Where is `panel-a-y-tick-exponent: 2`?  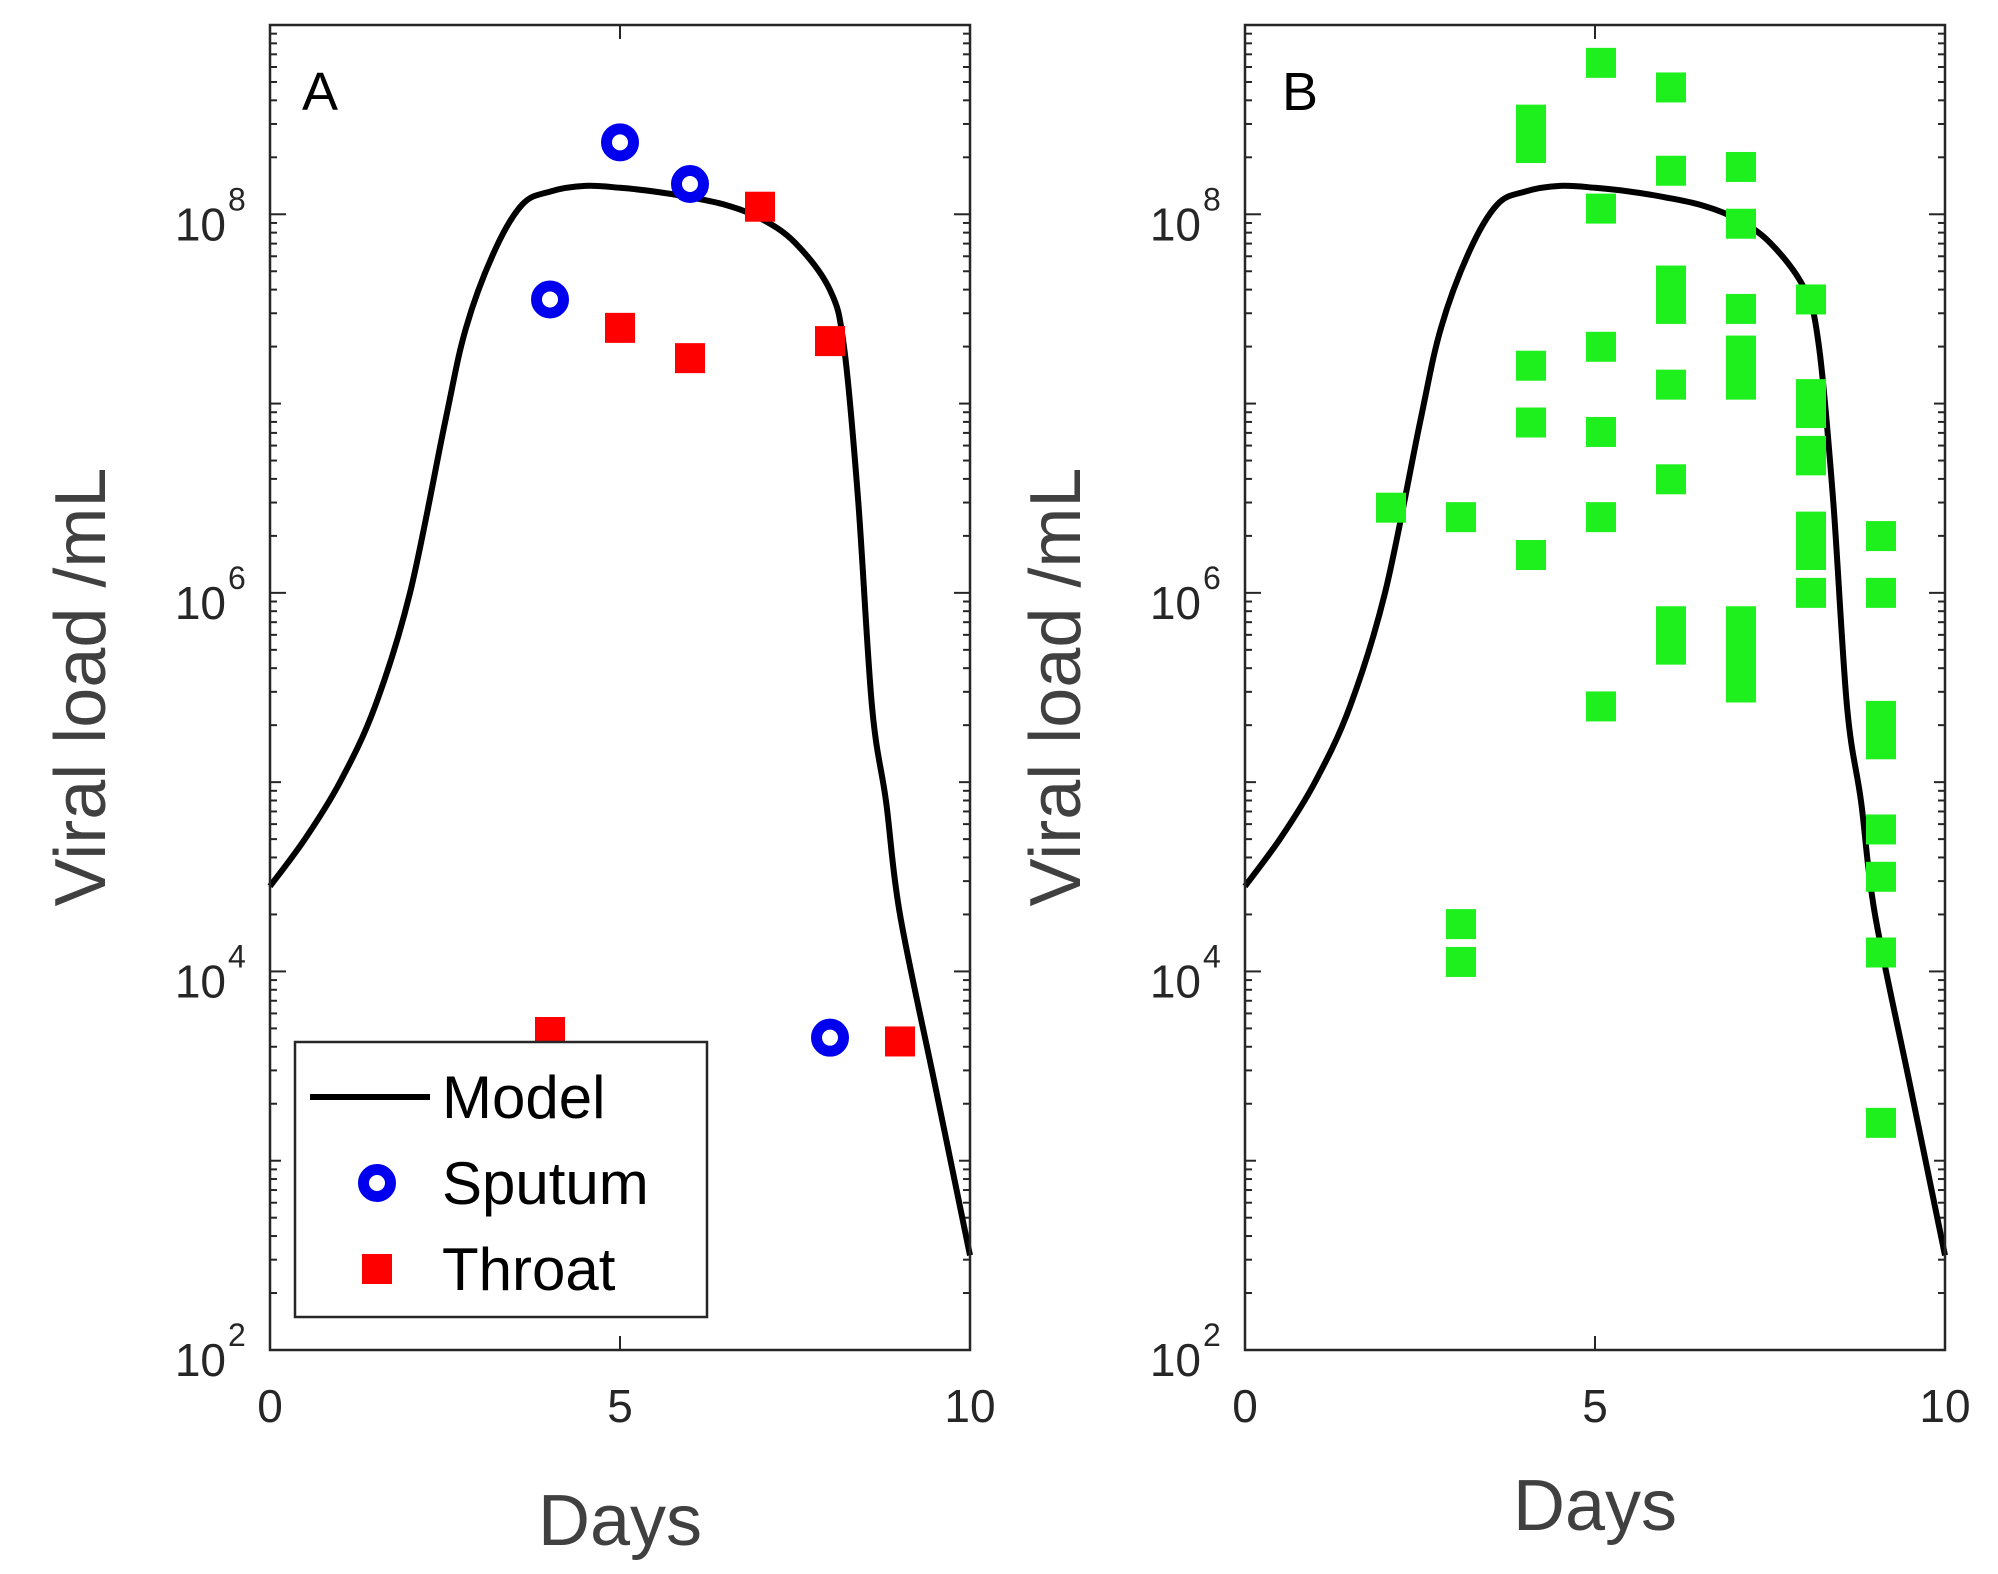
panel-a-y-tick-exponent: 2 is located at coordinates (237, 1335).